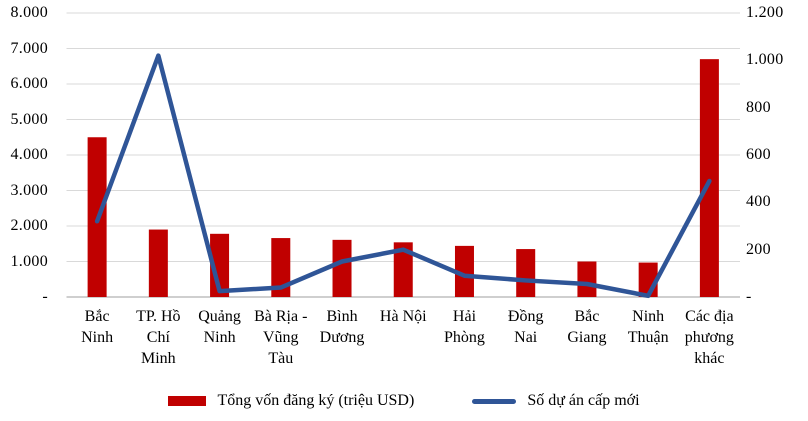 Image resolution: width=808 pixels, height=421 pixels. What do you see at coordinates (648, 327) in the screenshot?
I see `category-label-9: Ninh Thuận` at bounding box center [648, 327].